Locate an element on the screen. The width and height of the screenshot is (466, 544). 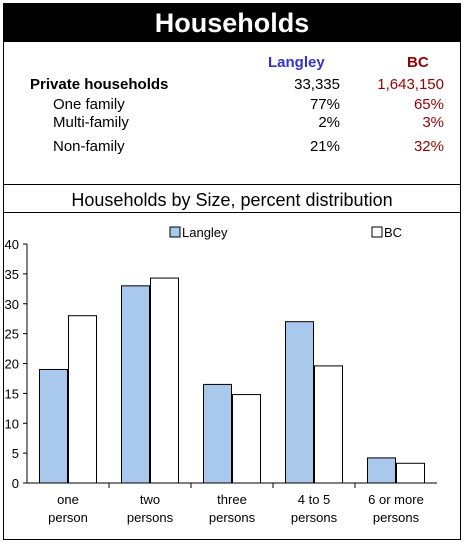
y-tick-label: 10 is located at coordinates (12, 423).